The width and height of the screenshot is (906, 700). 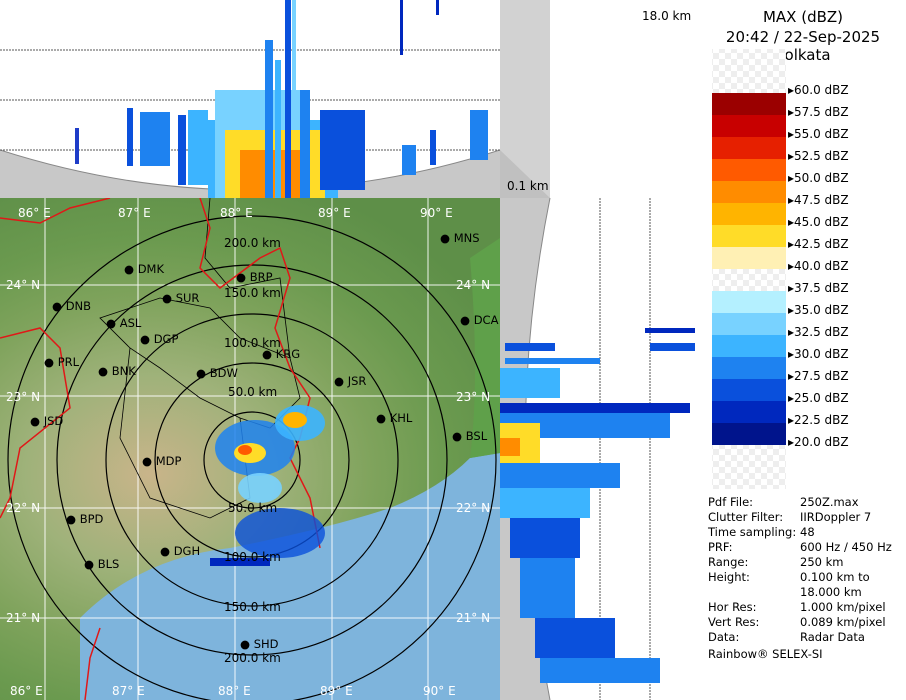 What do you see at coordinates (597, 505) in the screenshot?
I see `side-echo-bars` at bounding box center [597, 505].